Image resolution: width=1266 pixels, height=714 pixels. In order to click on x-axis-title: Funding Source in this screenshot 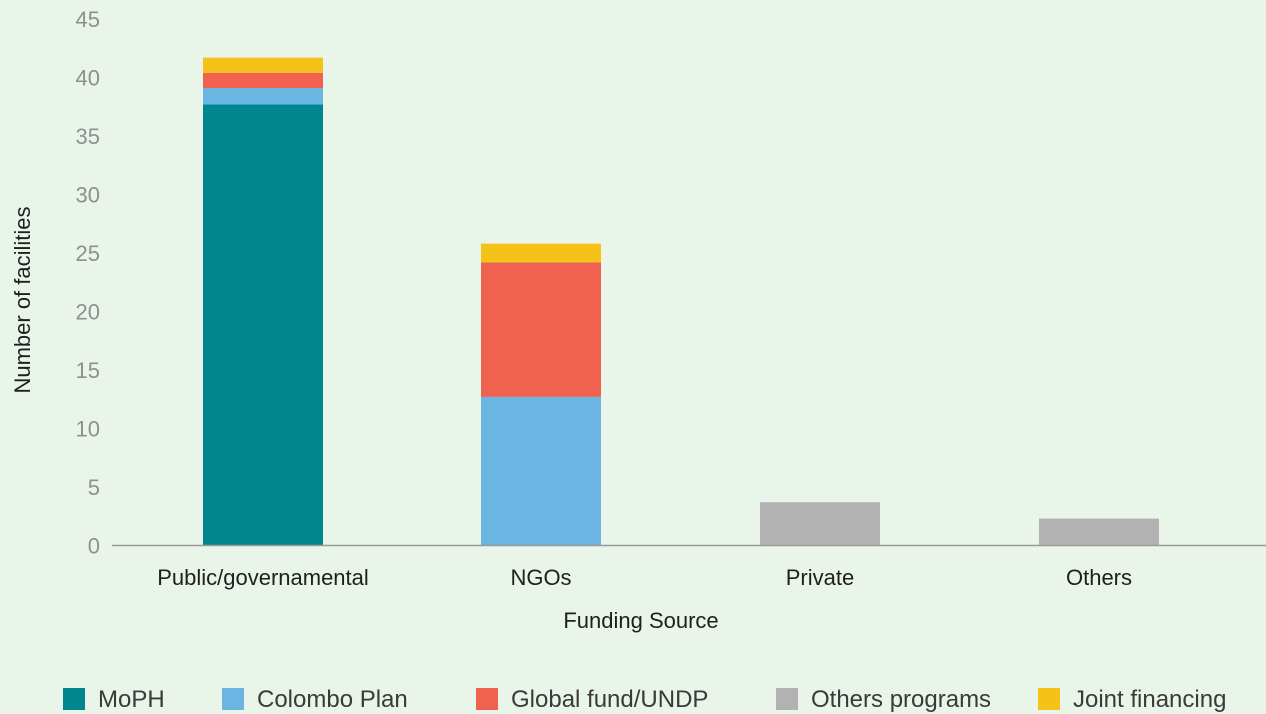, I will do `click(640, 620)`.